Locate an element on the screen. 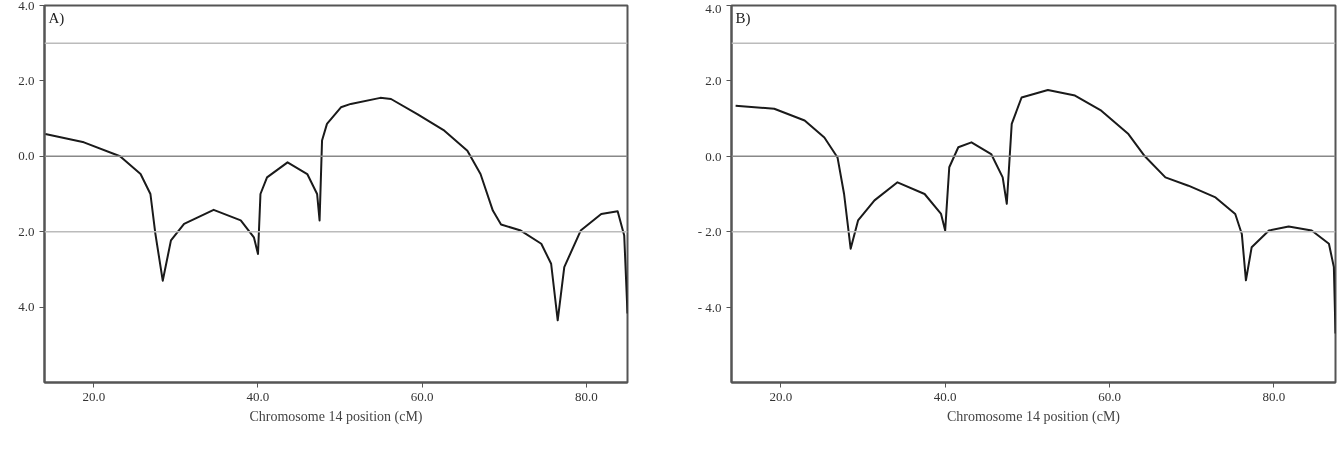 This screenshot has height=456, width=1342. chart-title: A) is located at coordinates (56, 18).